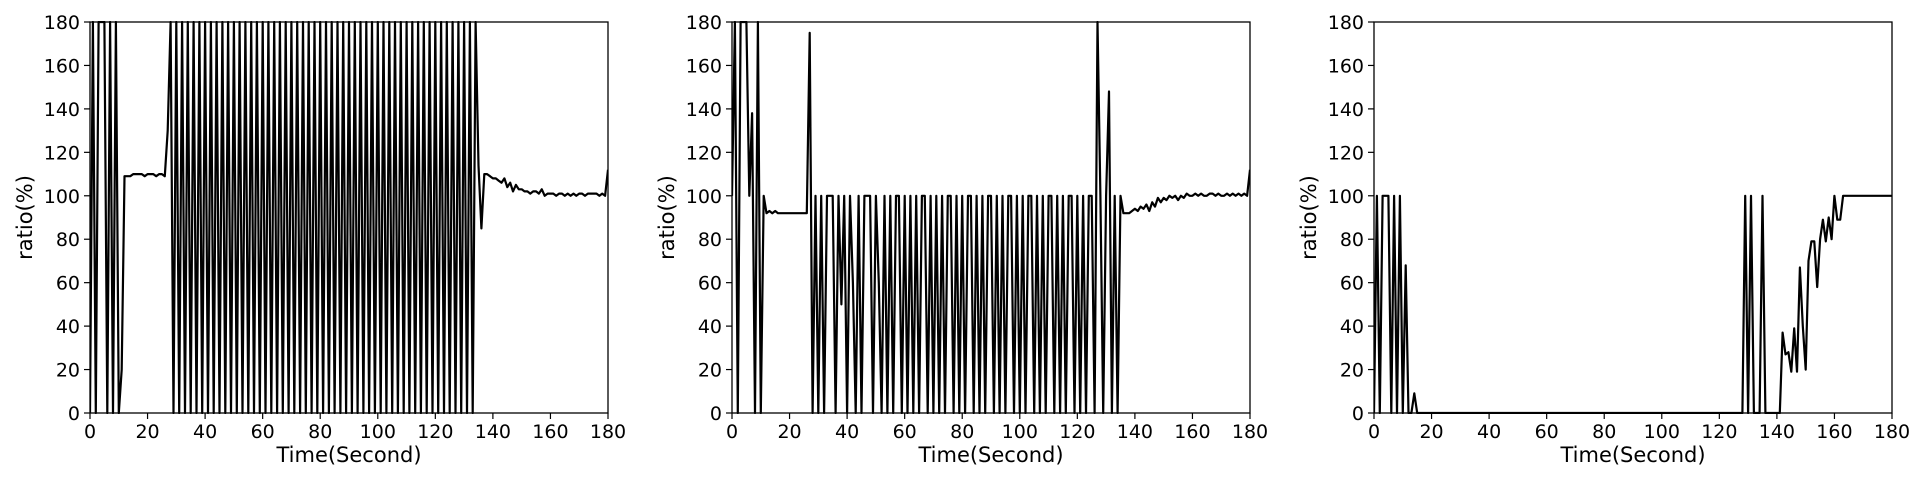 This screenshot has width=1920, height=485. Describe the element at coordinates (1633, 304) in the screenshot. I see `data-line` at that location.